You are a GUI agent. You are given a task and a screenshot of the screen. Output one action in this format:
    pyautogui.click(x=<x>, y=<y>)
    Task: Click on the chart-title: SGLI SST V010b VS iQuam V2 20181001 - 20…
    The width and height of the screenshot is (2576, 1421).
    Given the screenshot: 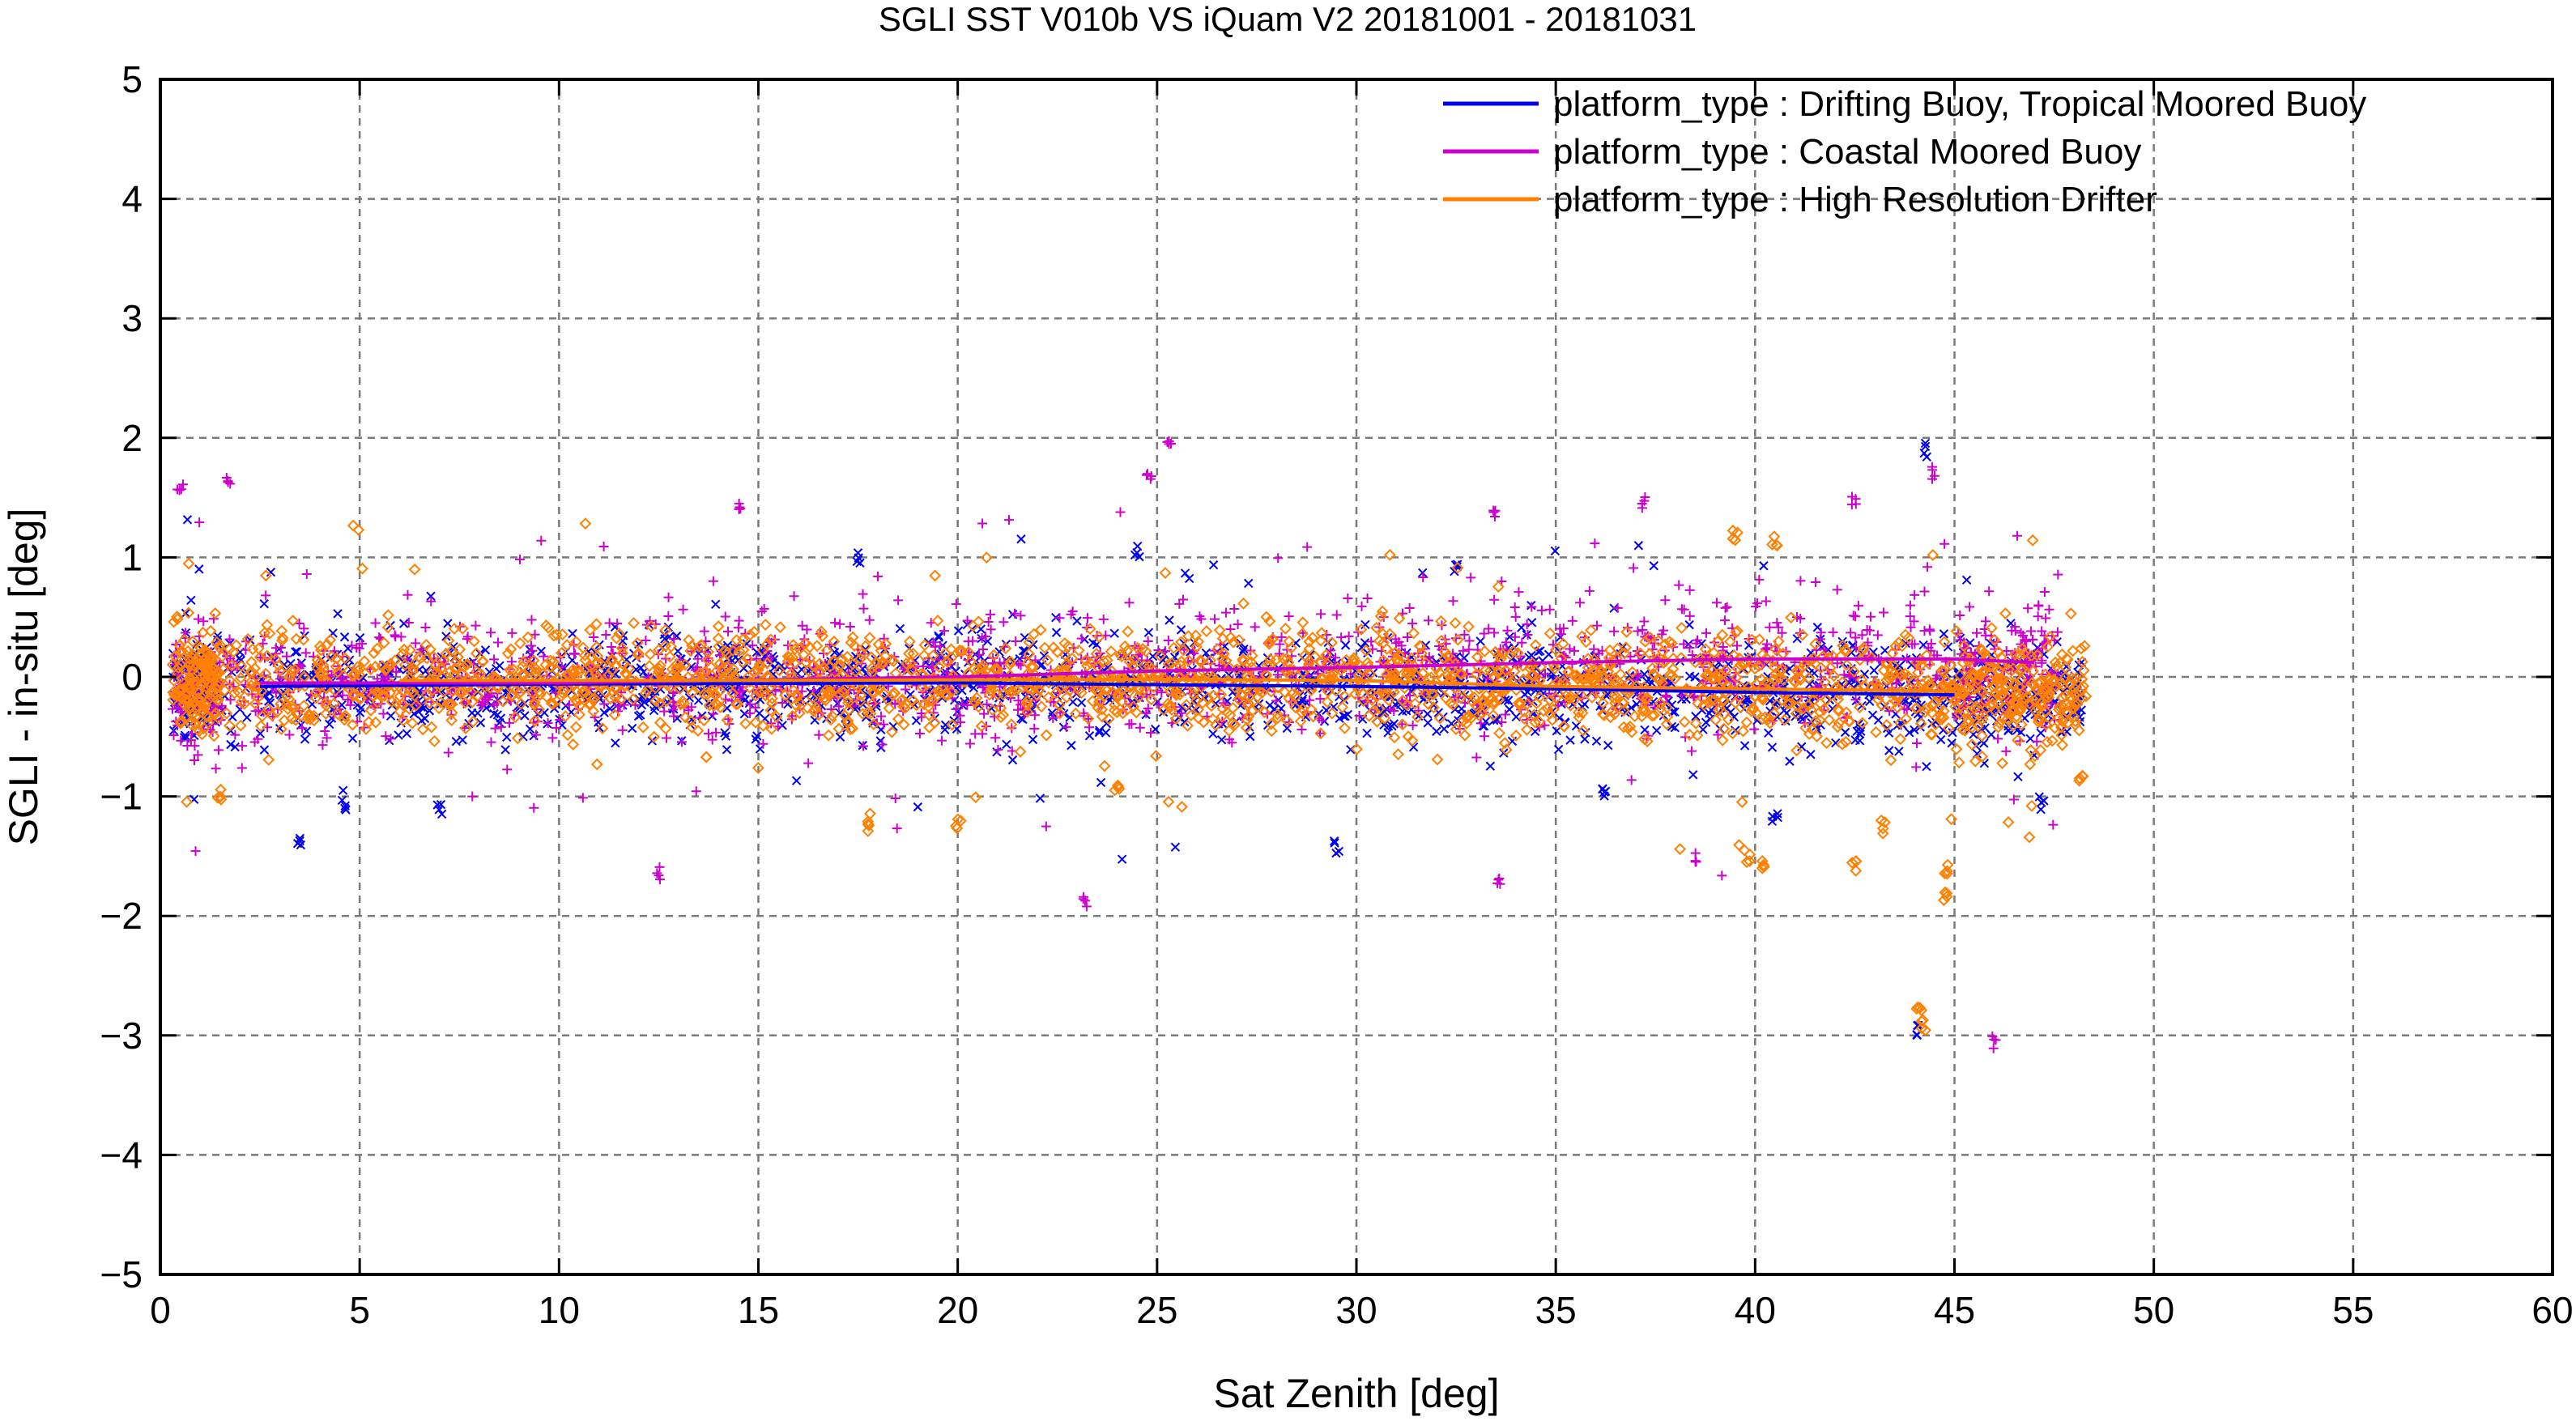 What is the action you would take?
    pyautogui.click(x=1288, y=19)
    